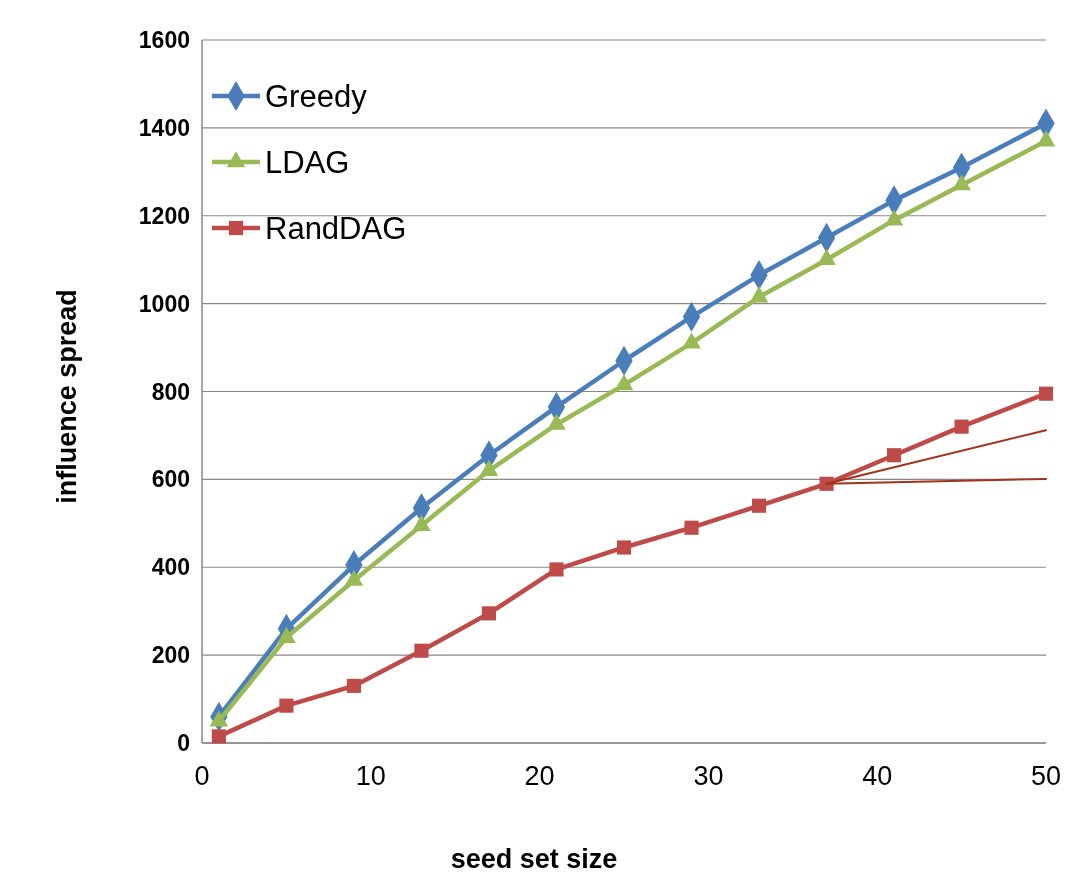 The image size is (1070, 881). Describe the element at coordinates (170, 655) in the screenshot. I see `y-tick-label: 200` at that location.